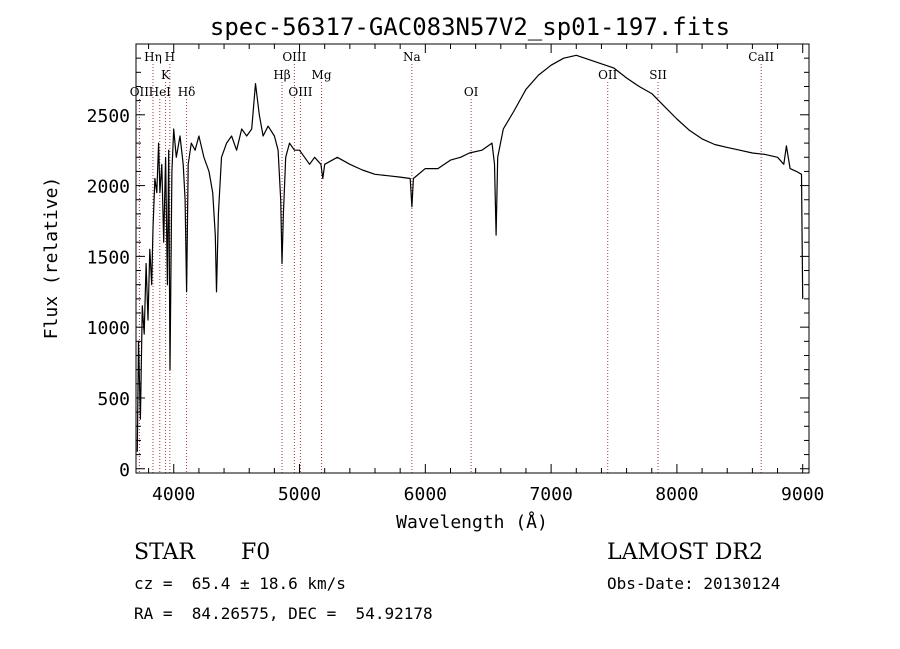 The image size is (900, 649). I want to click on line-label-9: Mg, so click(322, 75).